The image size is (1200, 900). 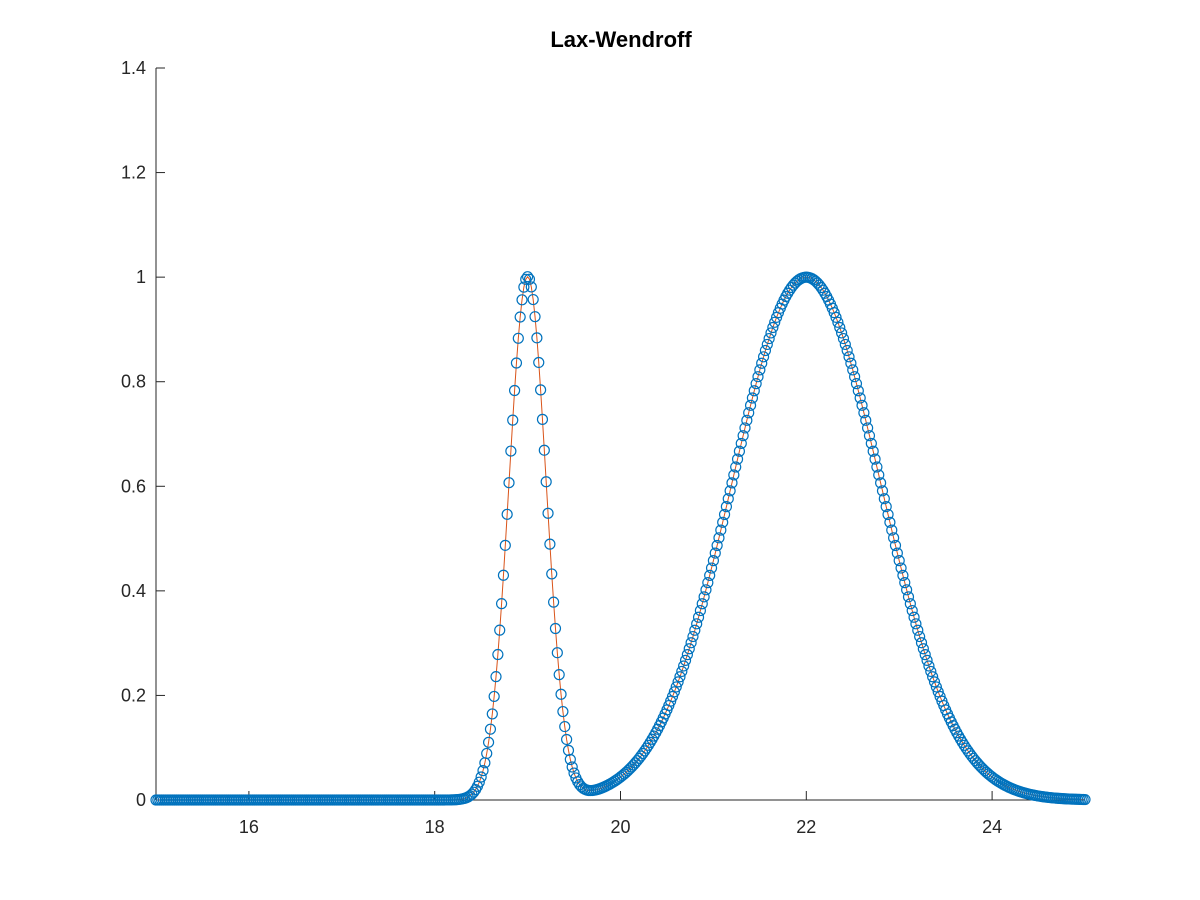 I want to click on chart-title: Lax-Wendroff, so click(x=621, y=39).